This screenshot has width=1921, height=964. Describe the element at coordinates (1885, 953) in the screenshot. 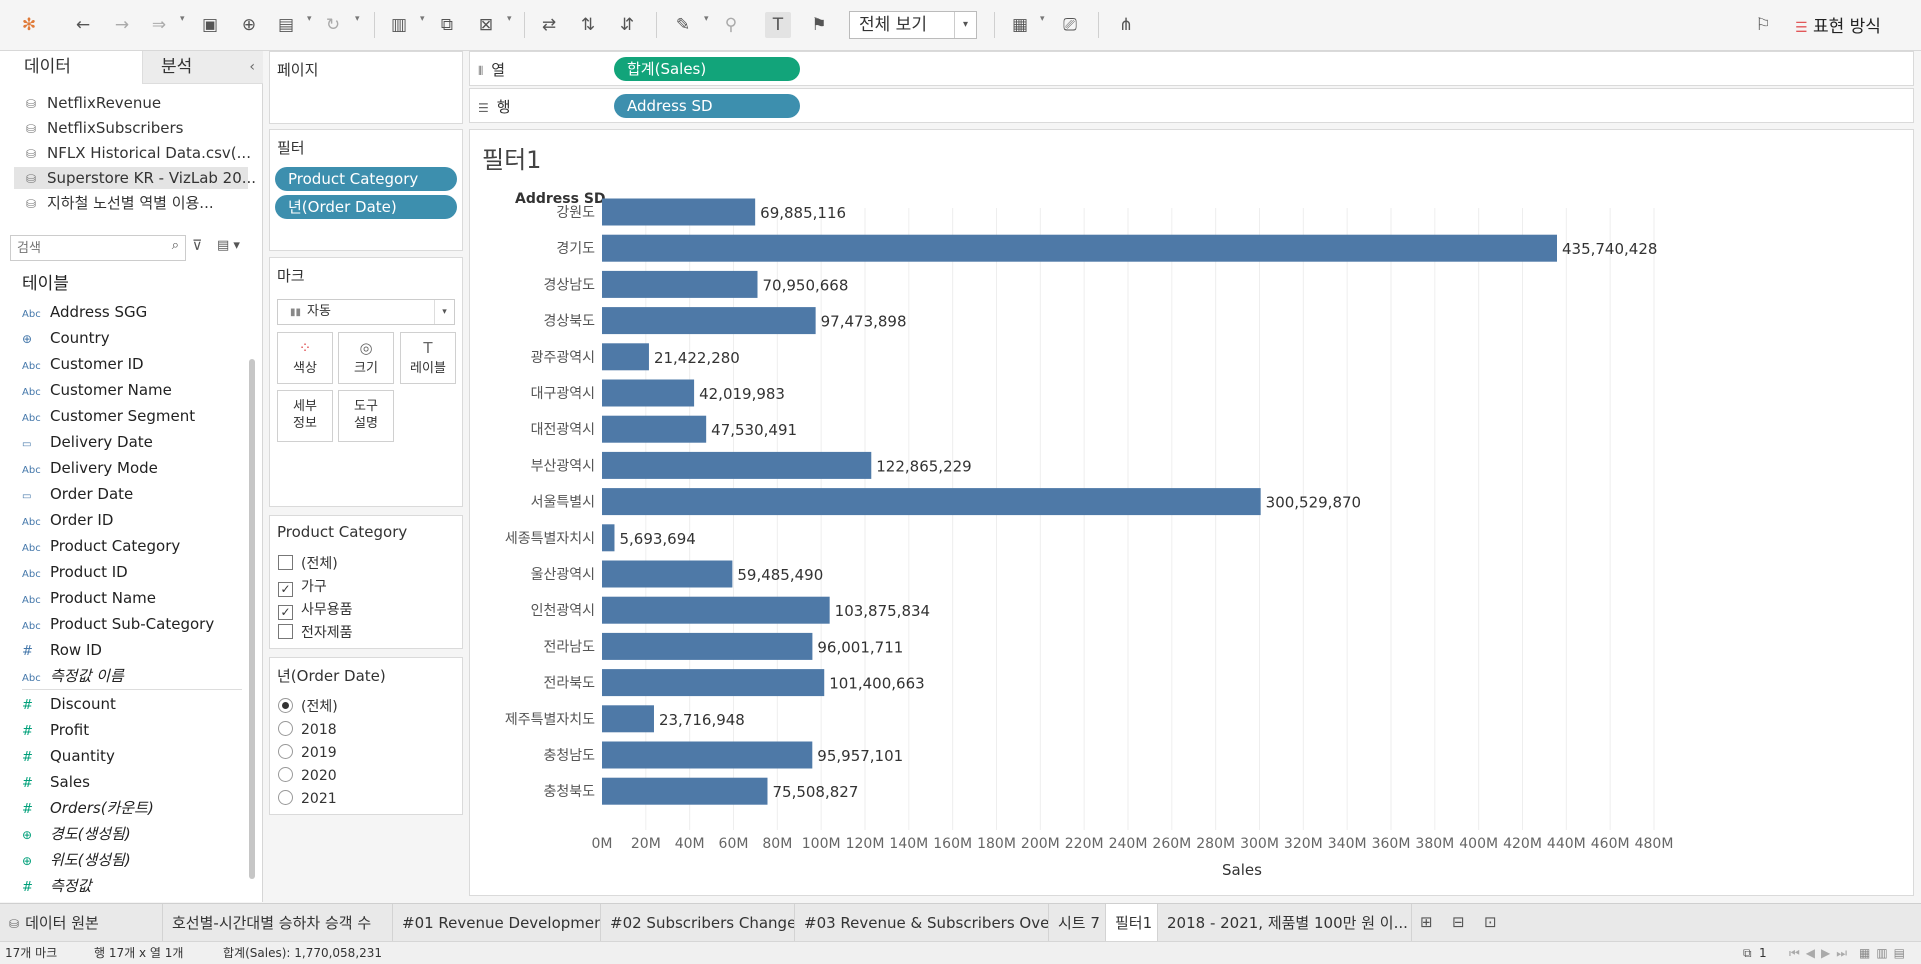

I see `layout-icons: ▦▥▤` at that location.